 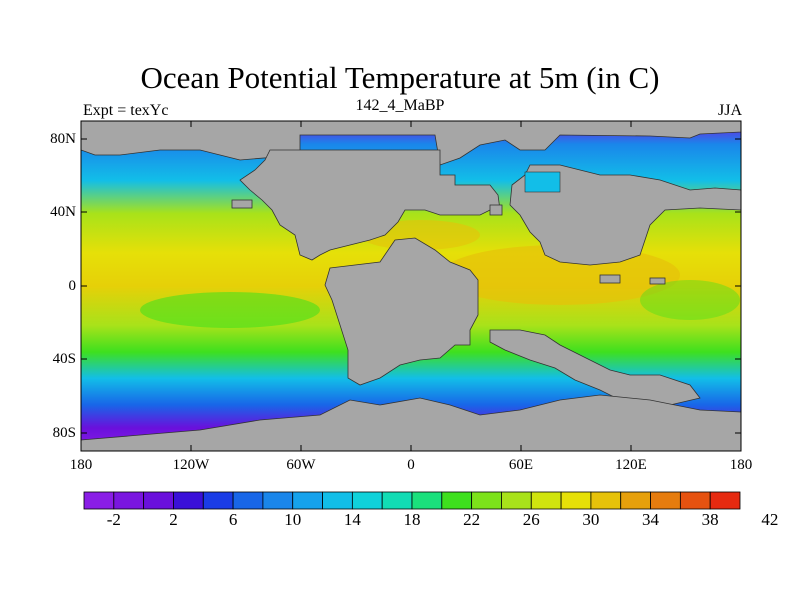 I want to click on experiment-label: Expt = texYc, so click(x=126, y=110).